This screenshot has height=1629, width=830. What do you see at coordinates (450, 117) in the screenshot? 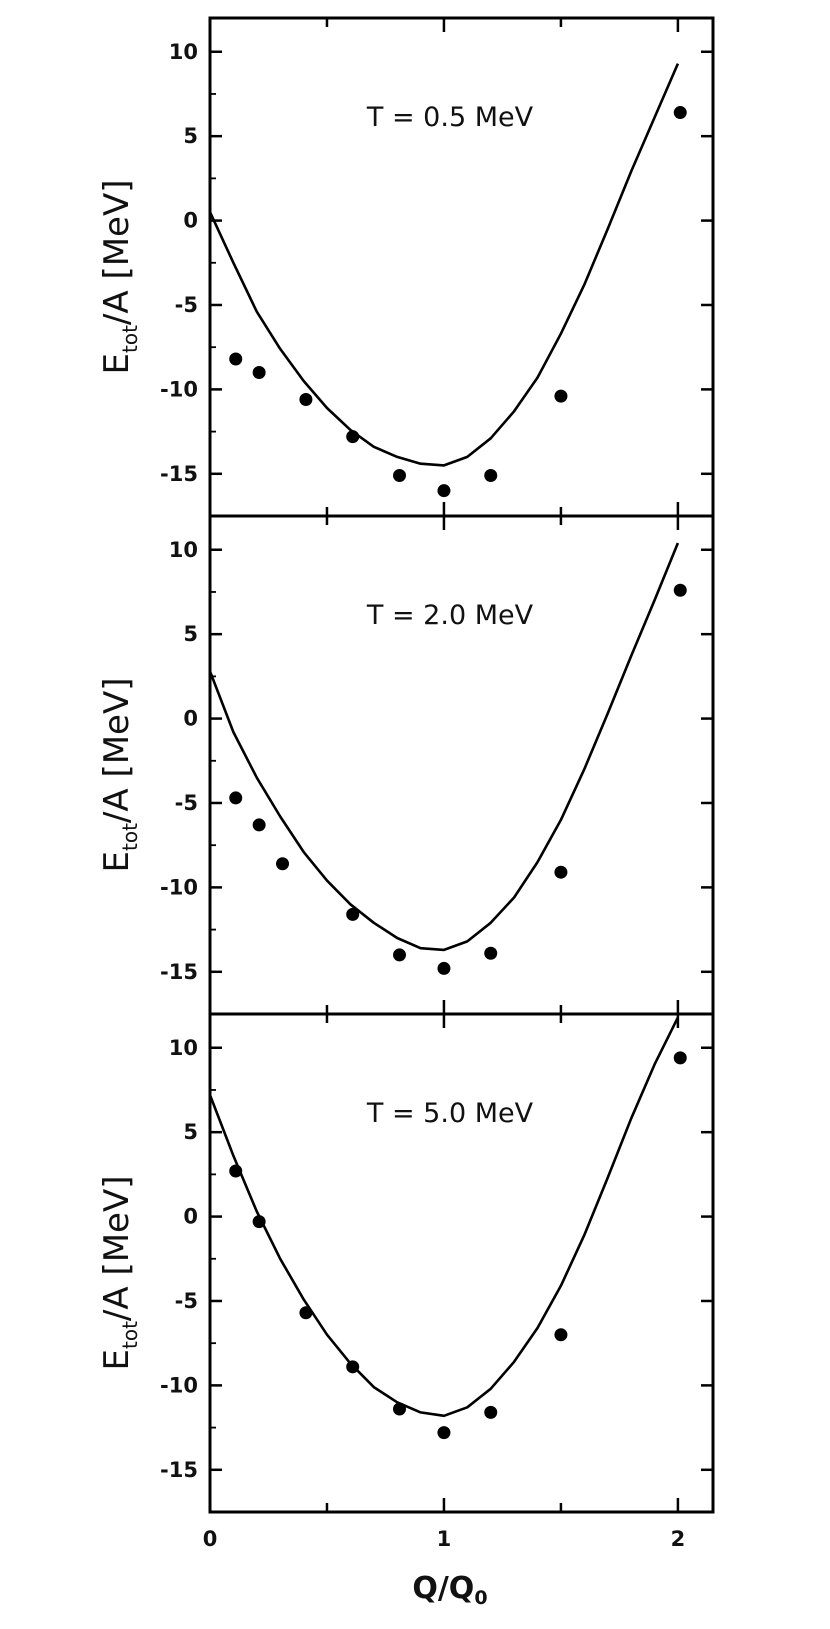
I see `panel-annotation: T = 0.5 MeV` at bounding box center [450, 117].